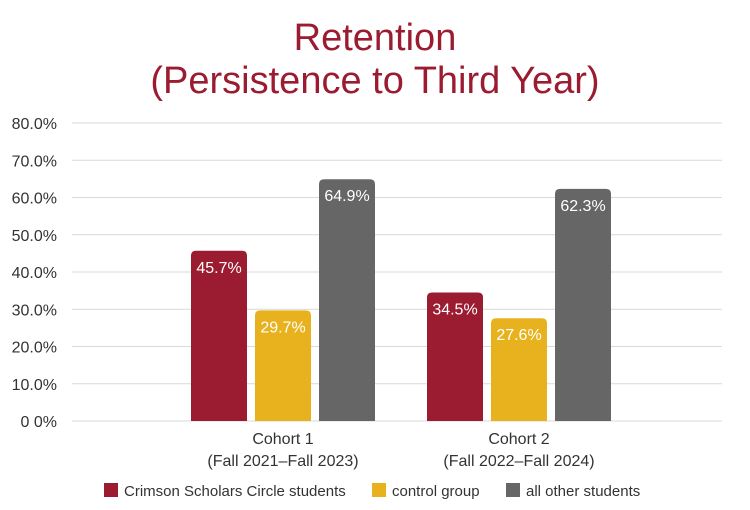 The image size is (750, 510). I want to click on bar-value-label: 27.6%, so click(518, 335).